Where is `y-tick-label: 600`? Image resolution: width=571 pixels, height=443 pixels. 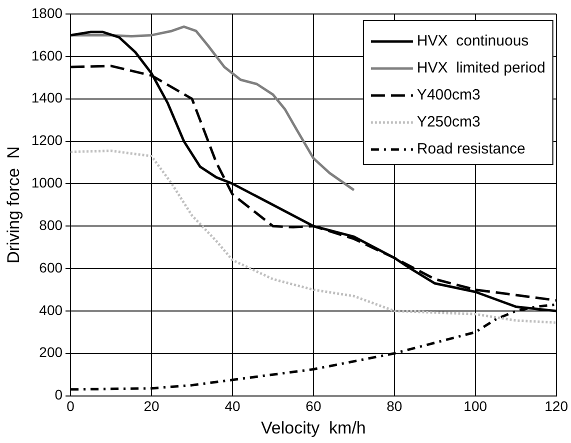
y-tick-label: 600 is located at coordinates (51, 267).